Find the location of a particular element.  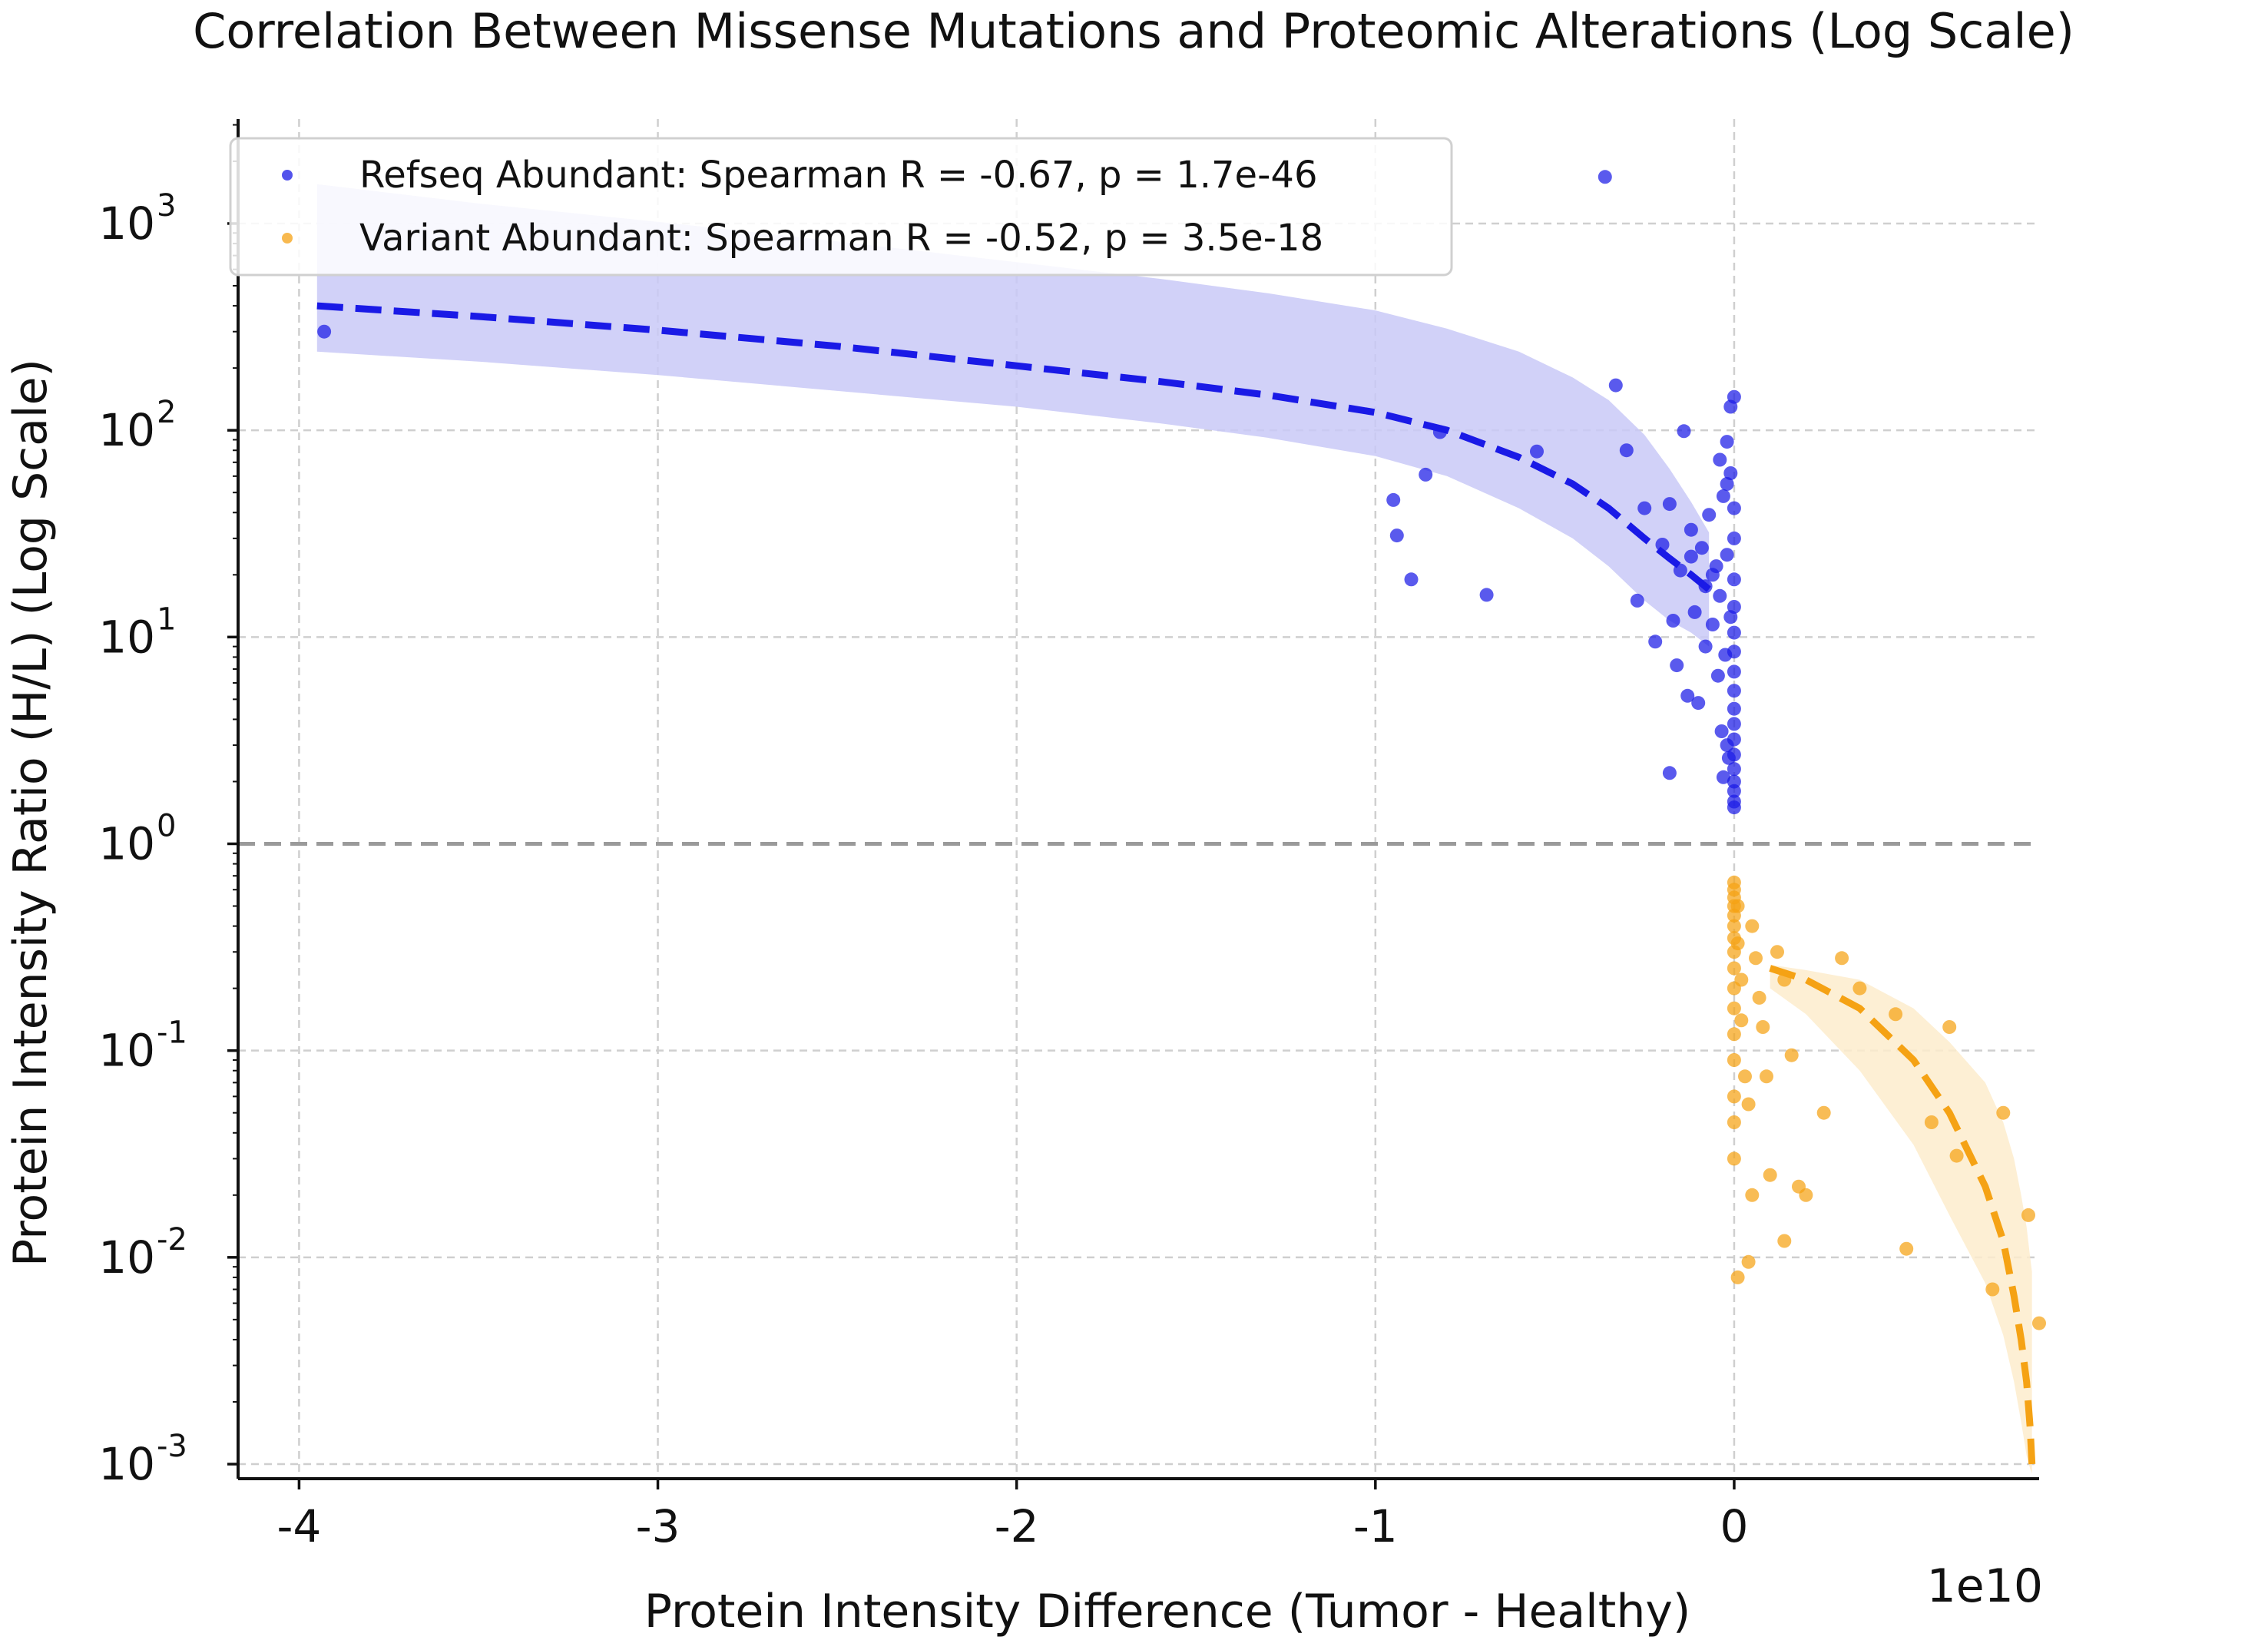

y-tick-label: 10 -2 is located at coordinates (142, 1253).